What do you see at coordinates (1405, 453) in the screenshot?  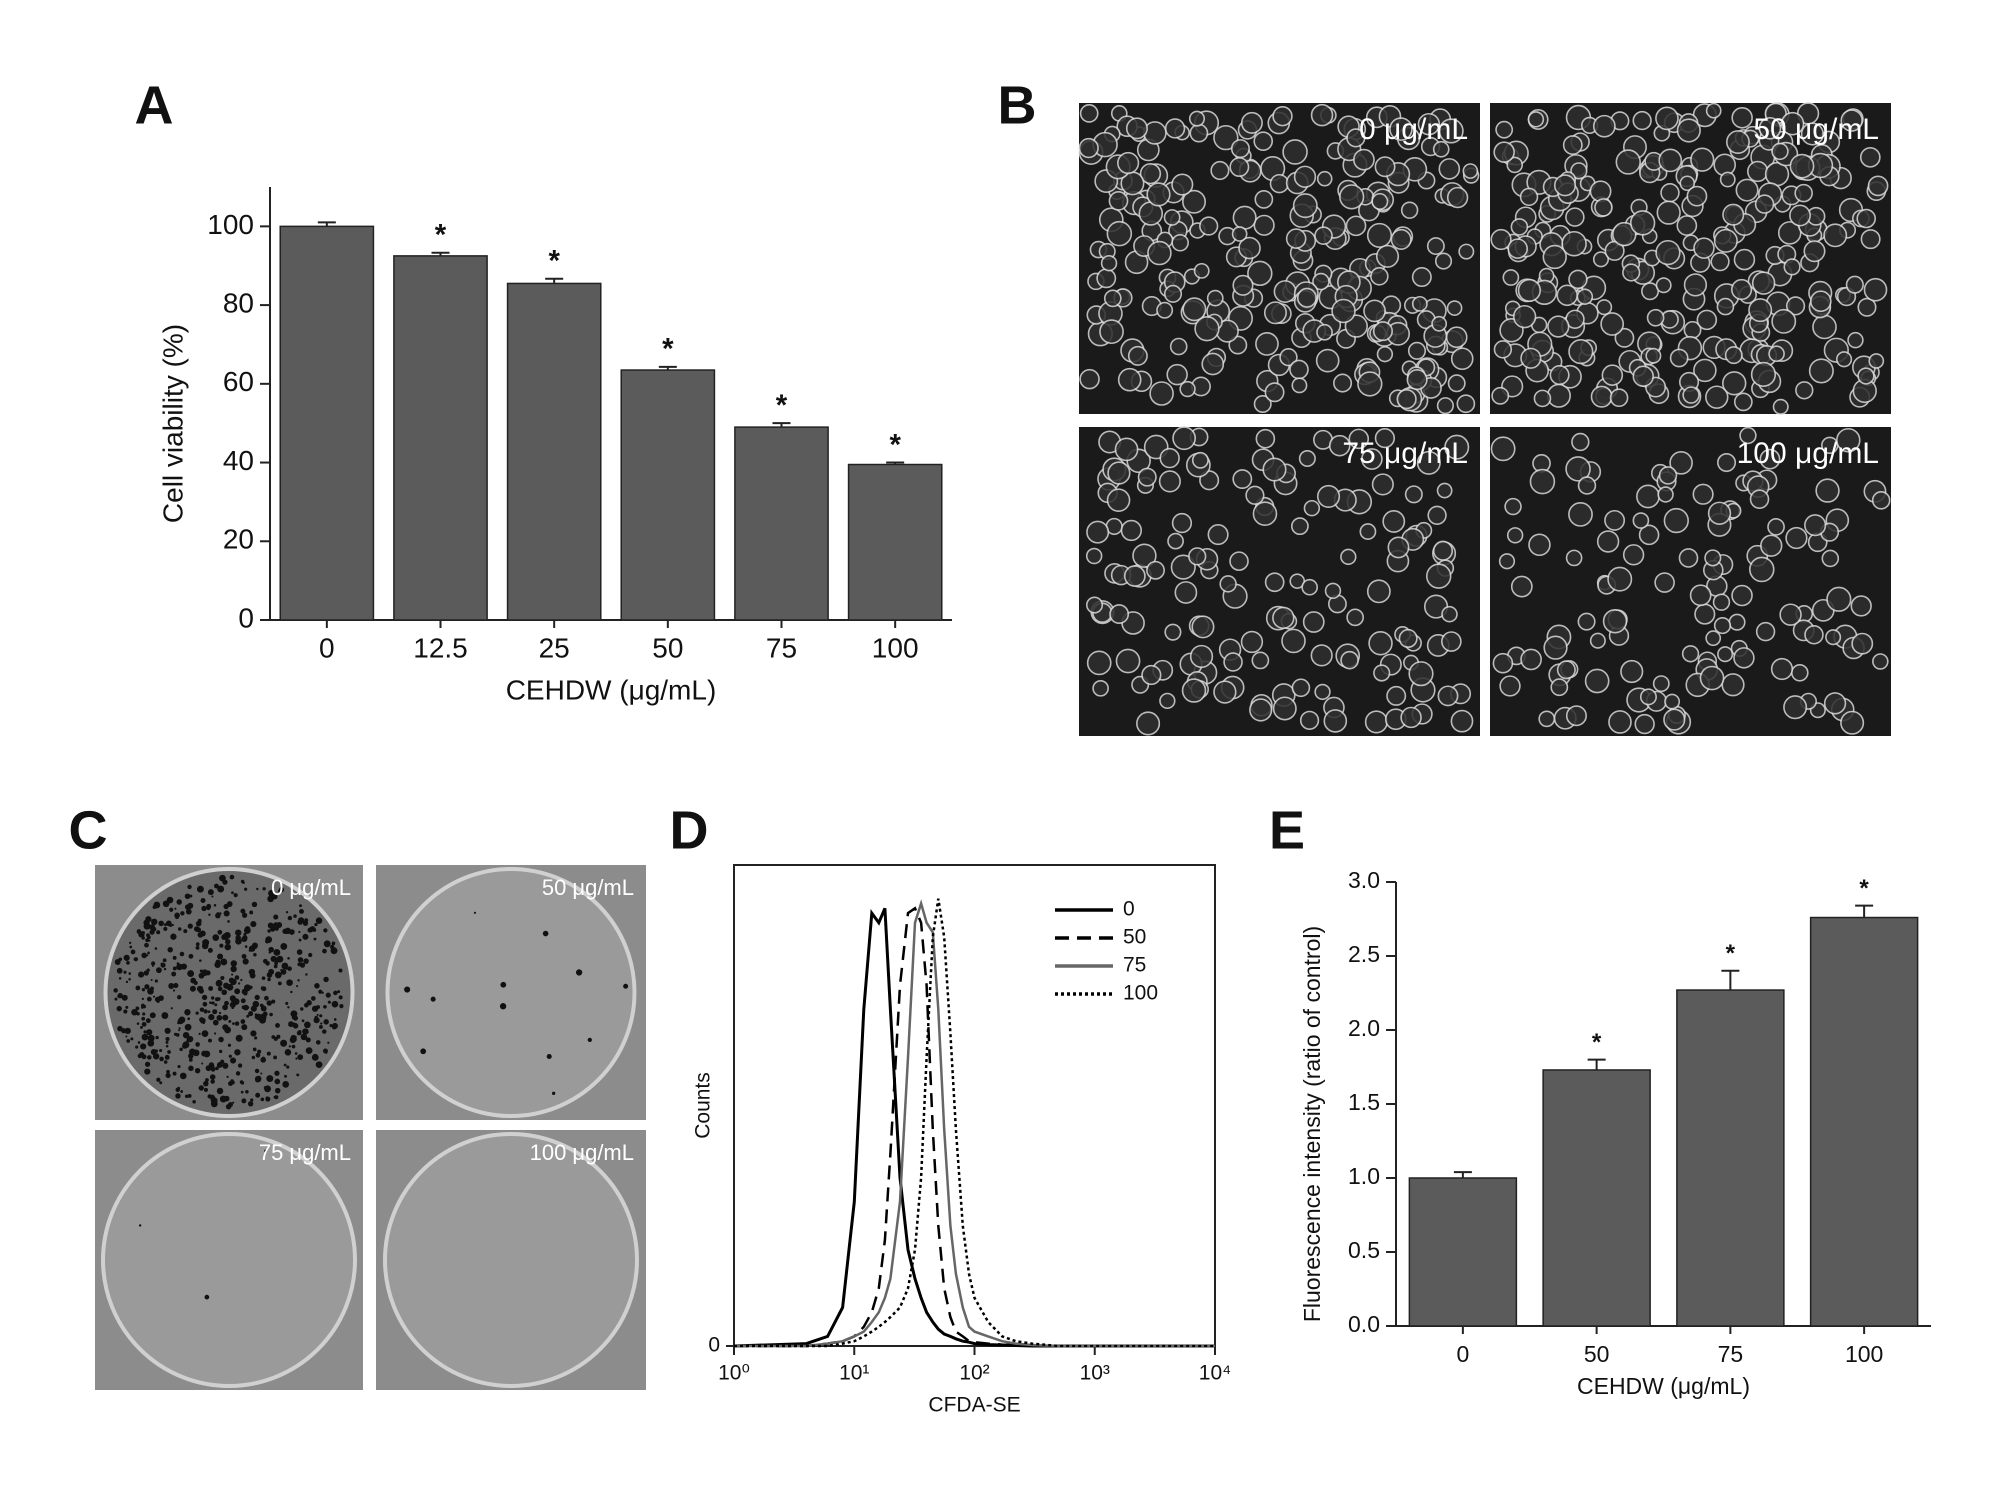 I see `image-caption: 75 μg/mL` at bounding box center [1405, 453].